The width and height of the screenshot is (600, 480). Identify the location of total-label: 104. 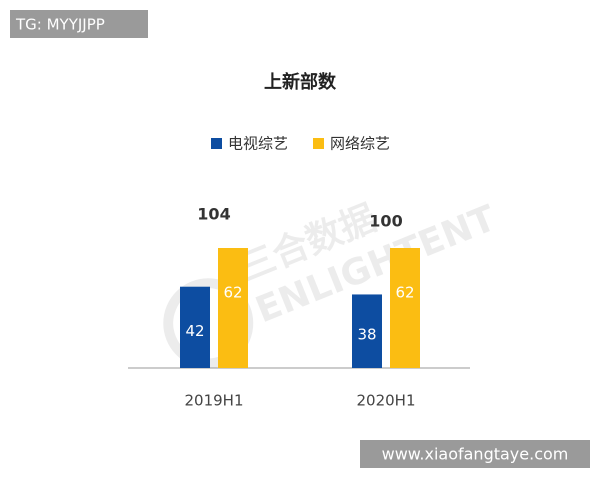
(213, 214).